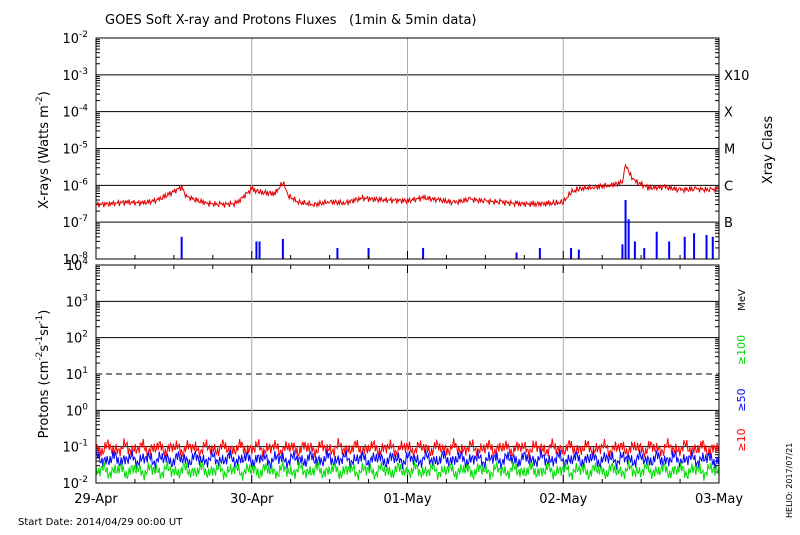 The width and height of the screenshot is (800, 535). What do you see at coordinates (75, 222) in the screenshot?
I see `xray-tick-label: 10⁻⁷` at bounding box center [75, 222].